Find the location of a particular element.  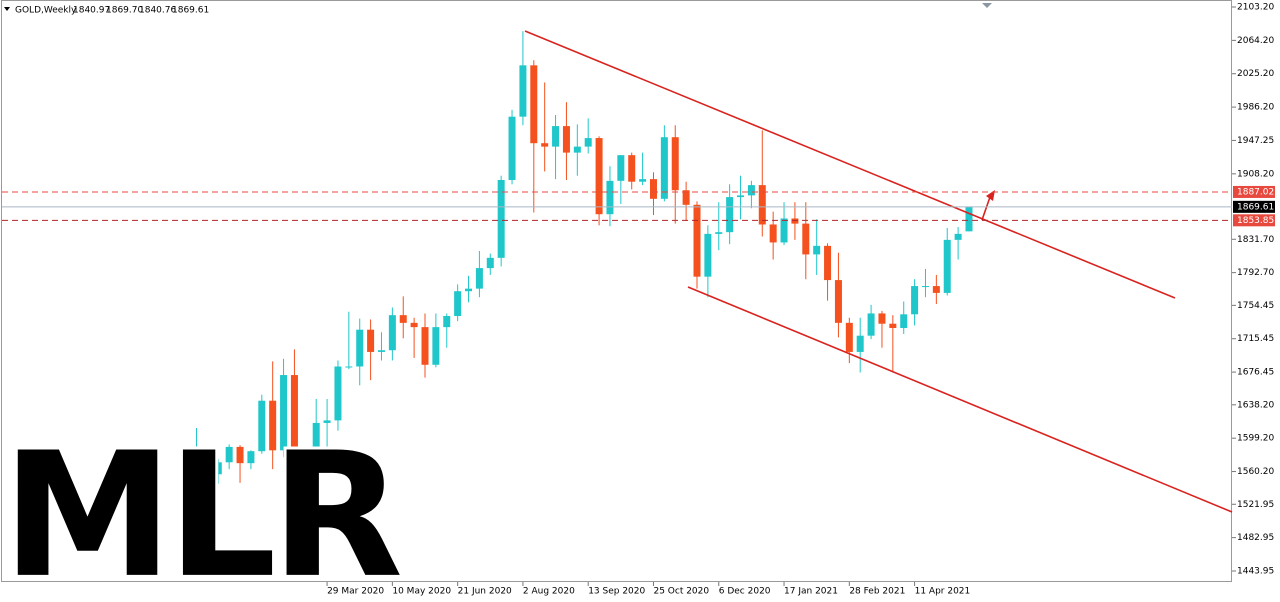

y-tick-label: 1831.70 is located at coordinates (1255, 240).